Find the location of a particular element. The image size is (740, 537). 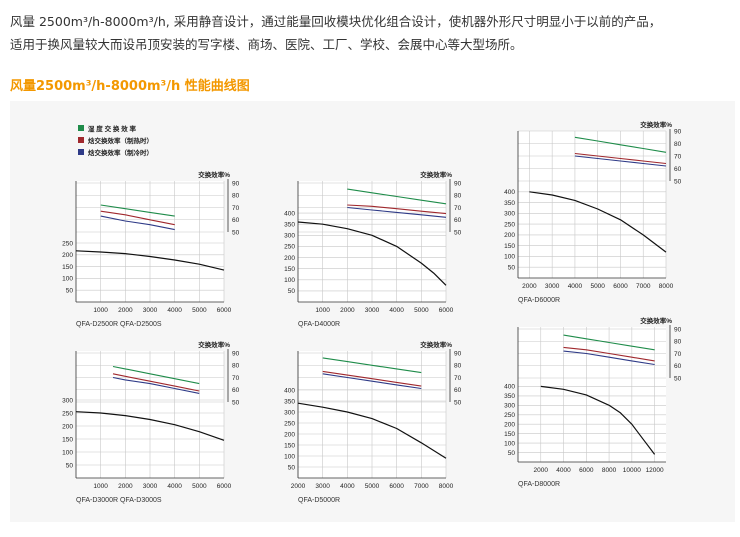

x-tick-label: 12000 is located at coordinates (655, 470).